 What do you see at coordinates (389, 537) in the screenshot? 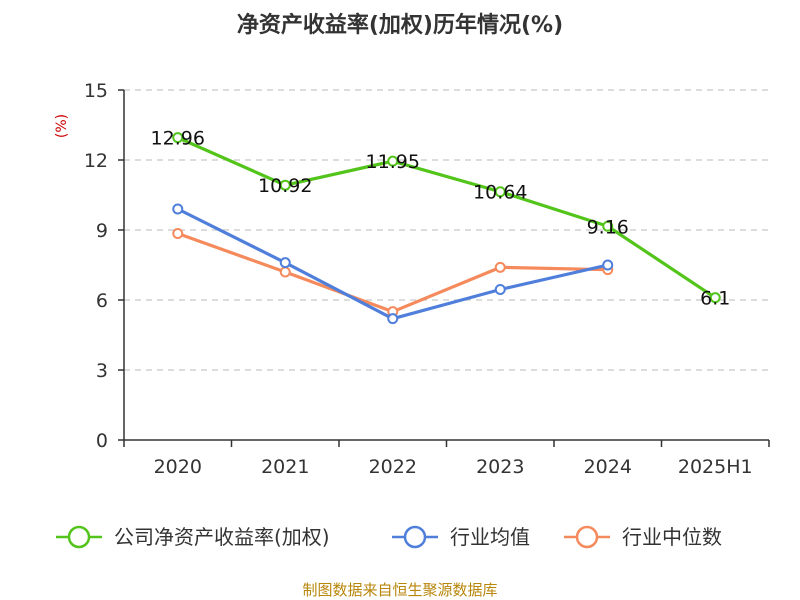
I see `legend: 公司净资产收益率(加权) 行业均值 行业中位数` at bounding box center [389, 537].